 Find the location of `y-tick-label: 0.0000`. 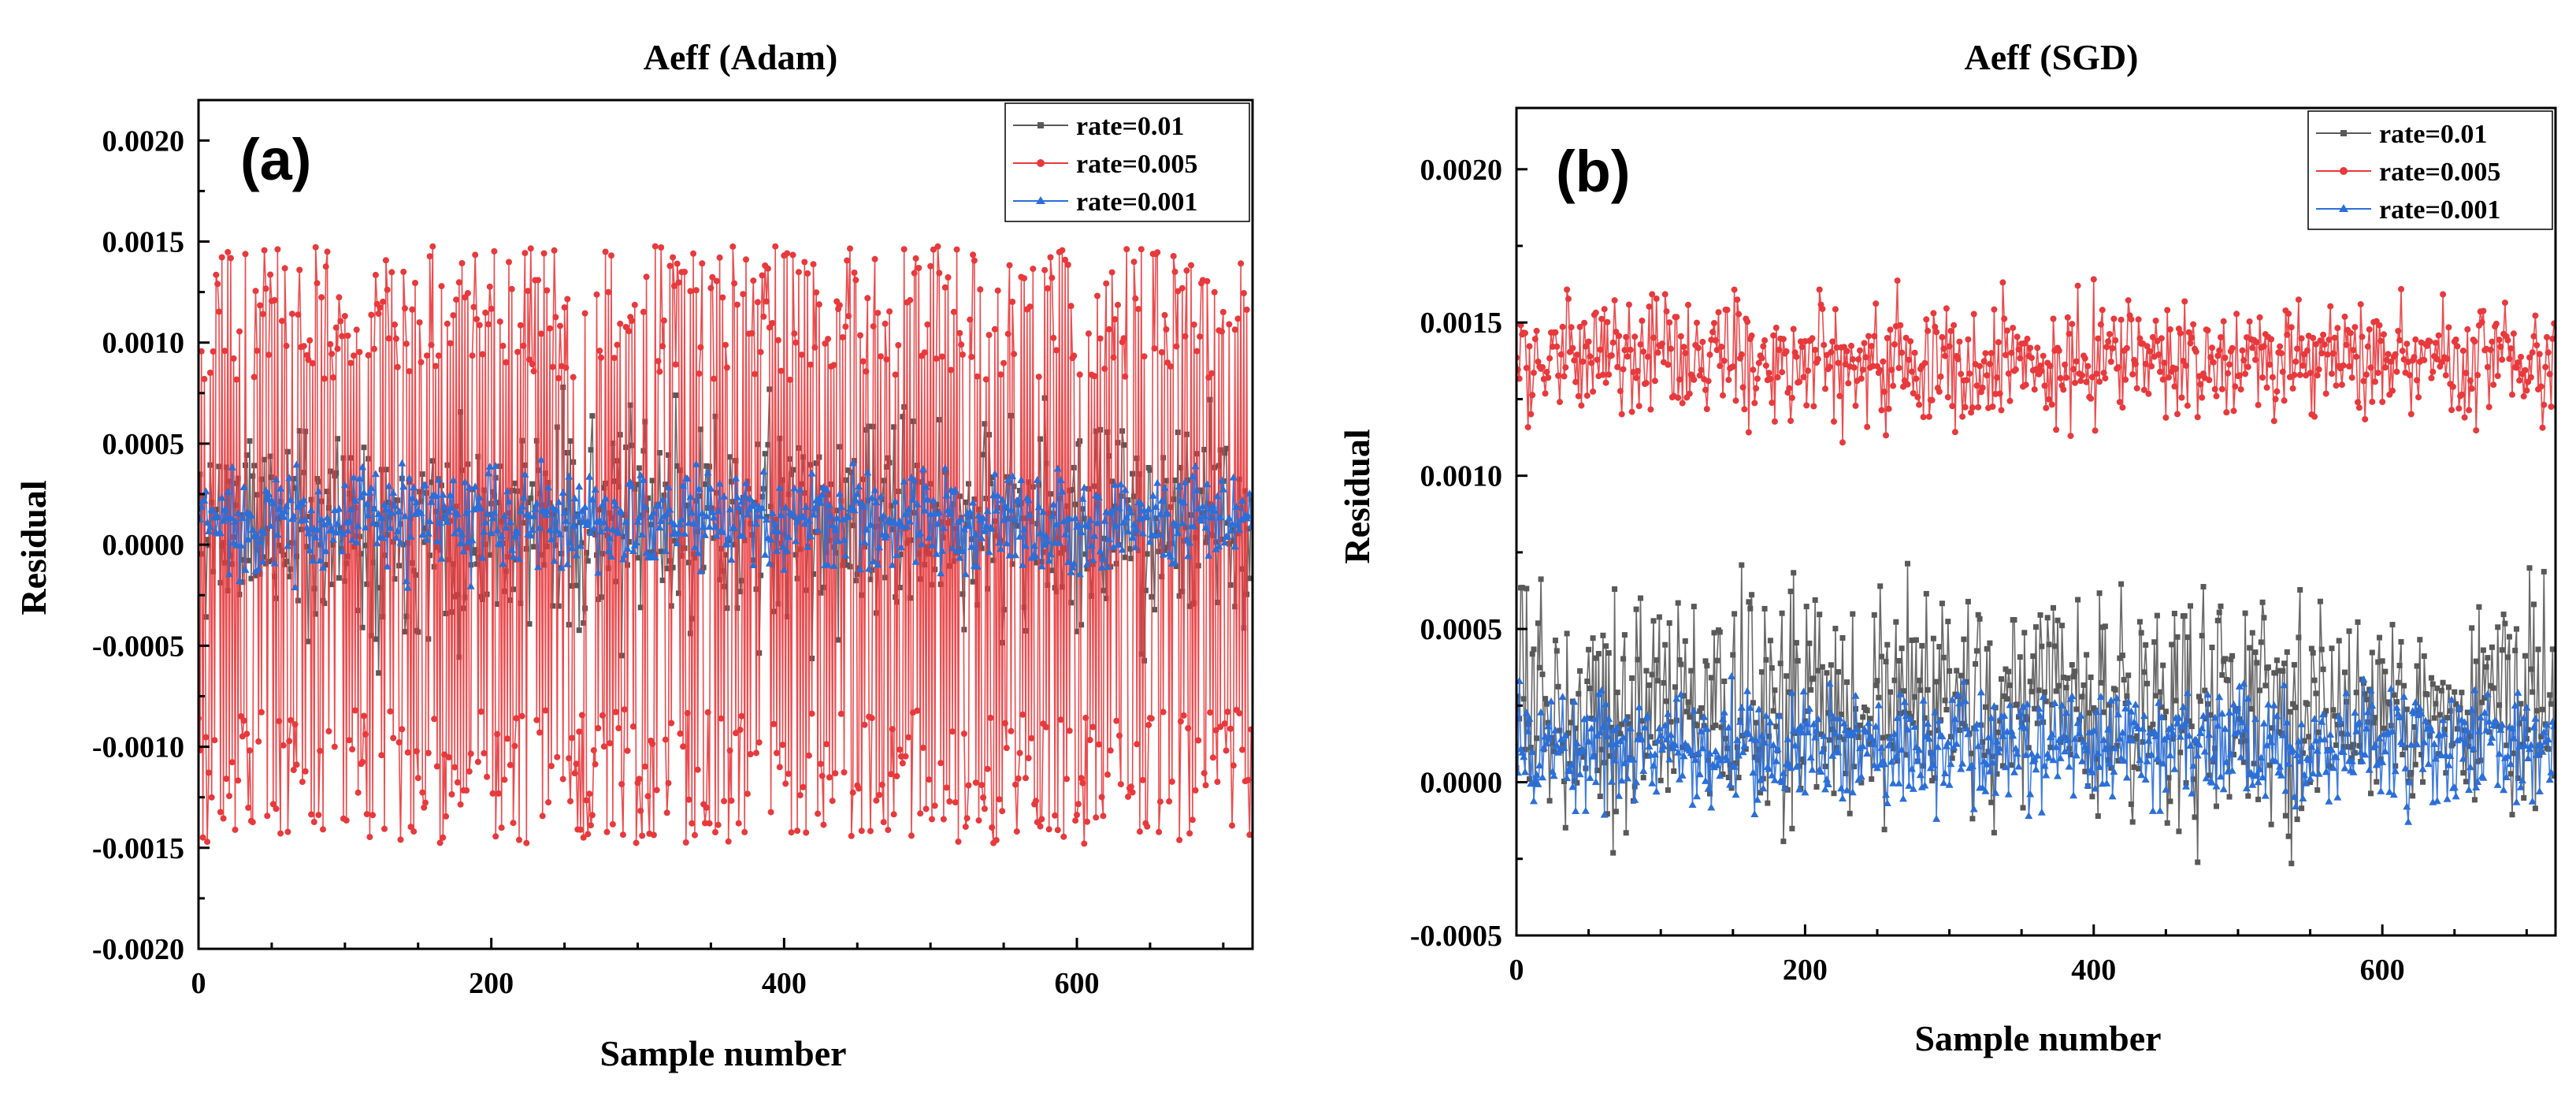

y-tick-label: 0.0000 is located at coordinates (1461, 783).